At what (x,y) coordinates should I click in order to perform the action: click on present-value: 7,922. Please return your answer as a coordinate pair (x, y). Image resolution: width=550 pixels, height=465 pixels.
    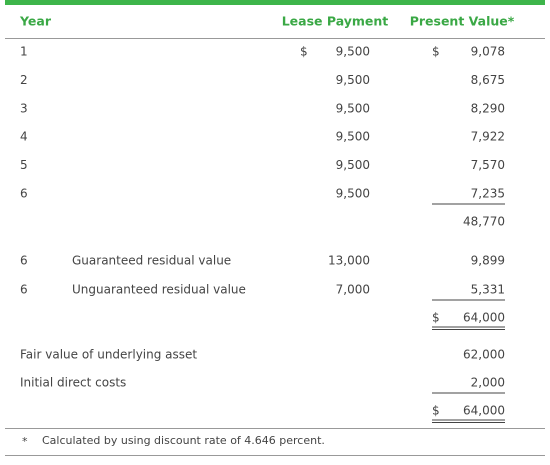
    Looking at the image, I should click on (488, 137).